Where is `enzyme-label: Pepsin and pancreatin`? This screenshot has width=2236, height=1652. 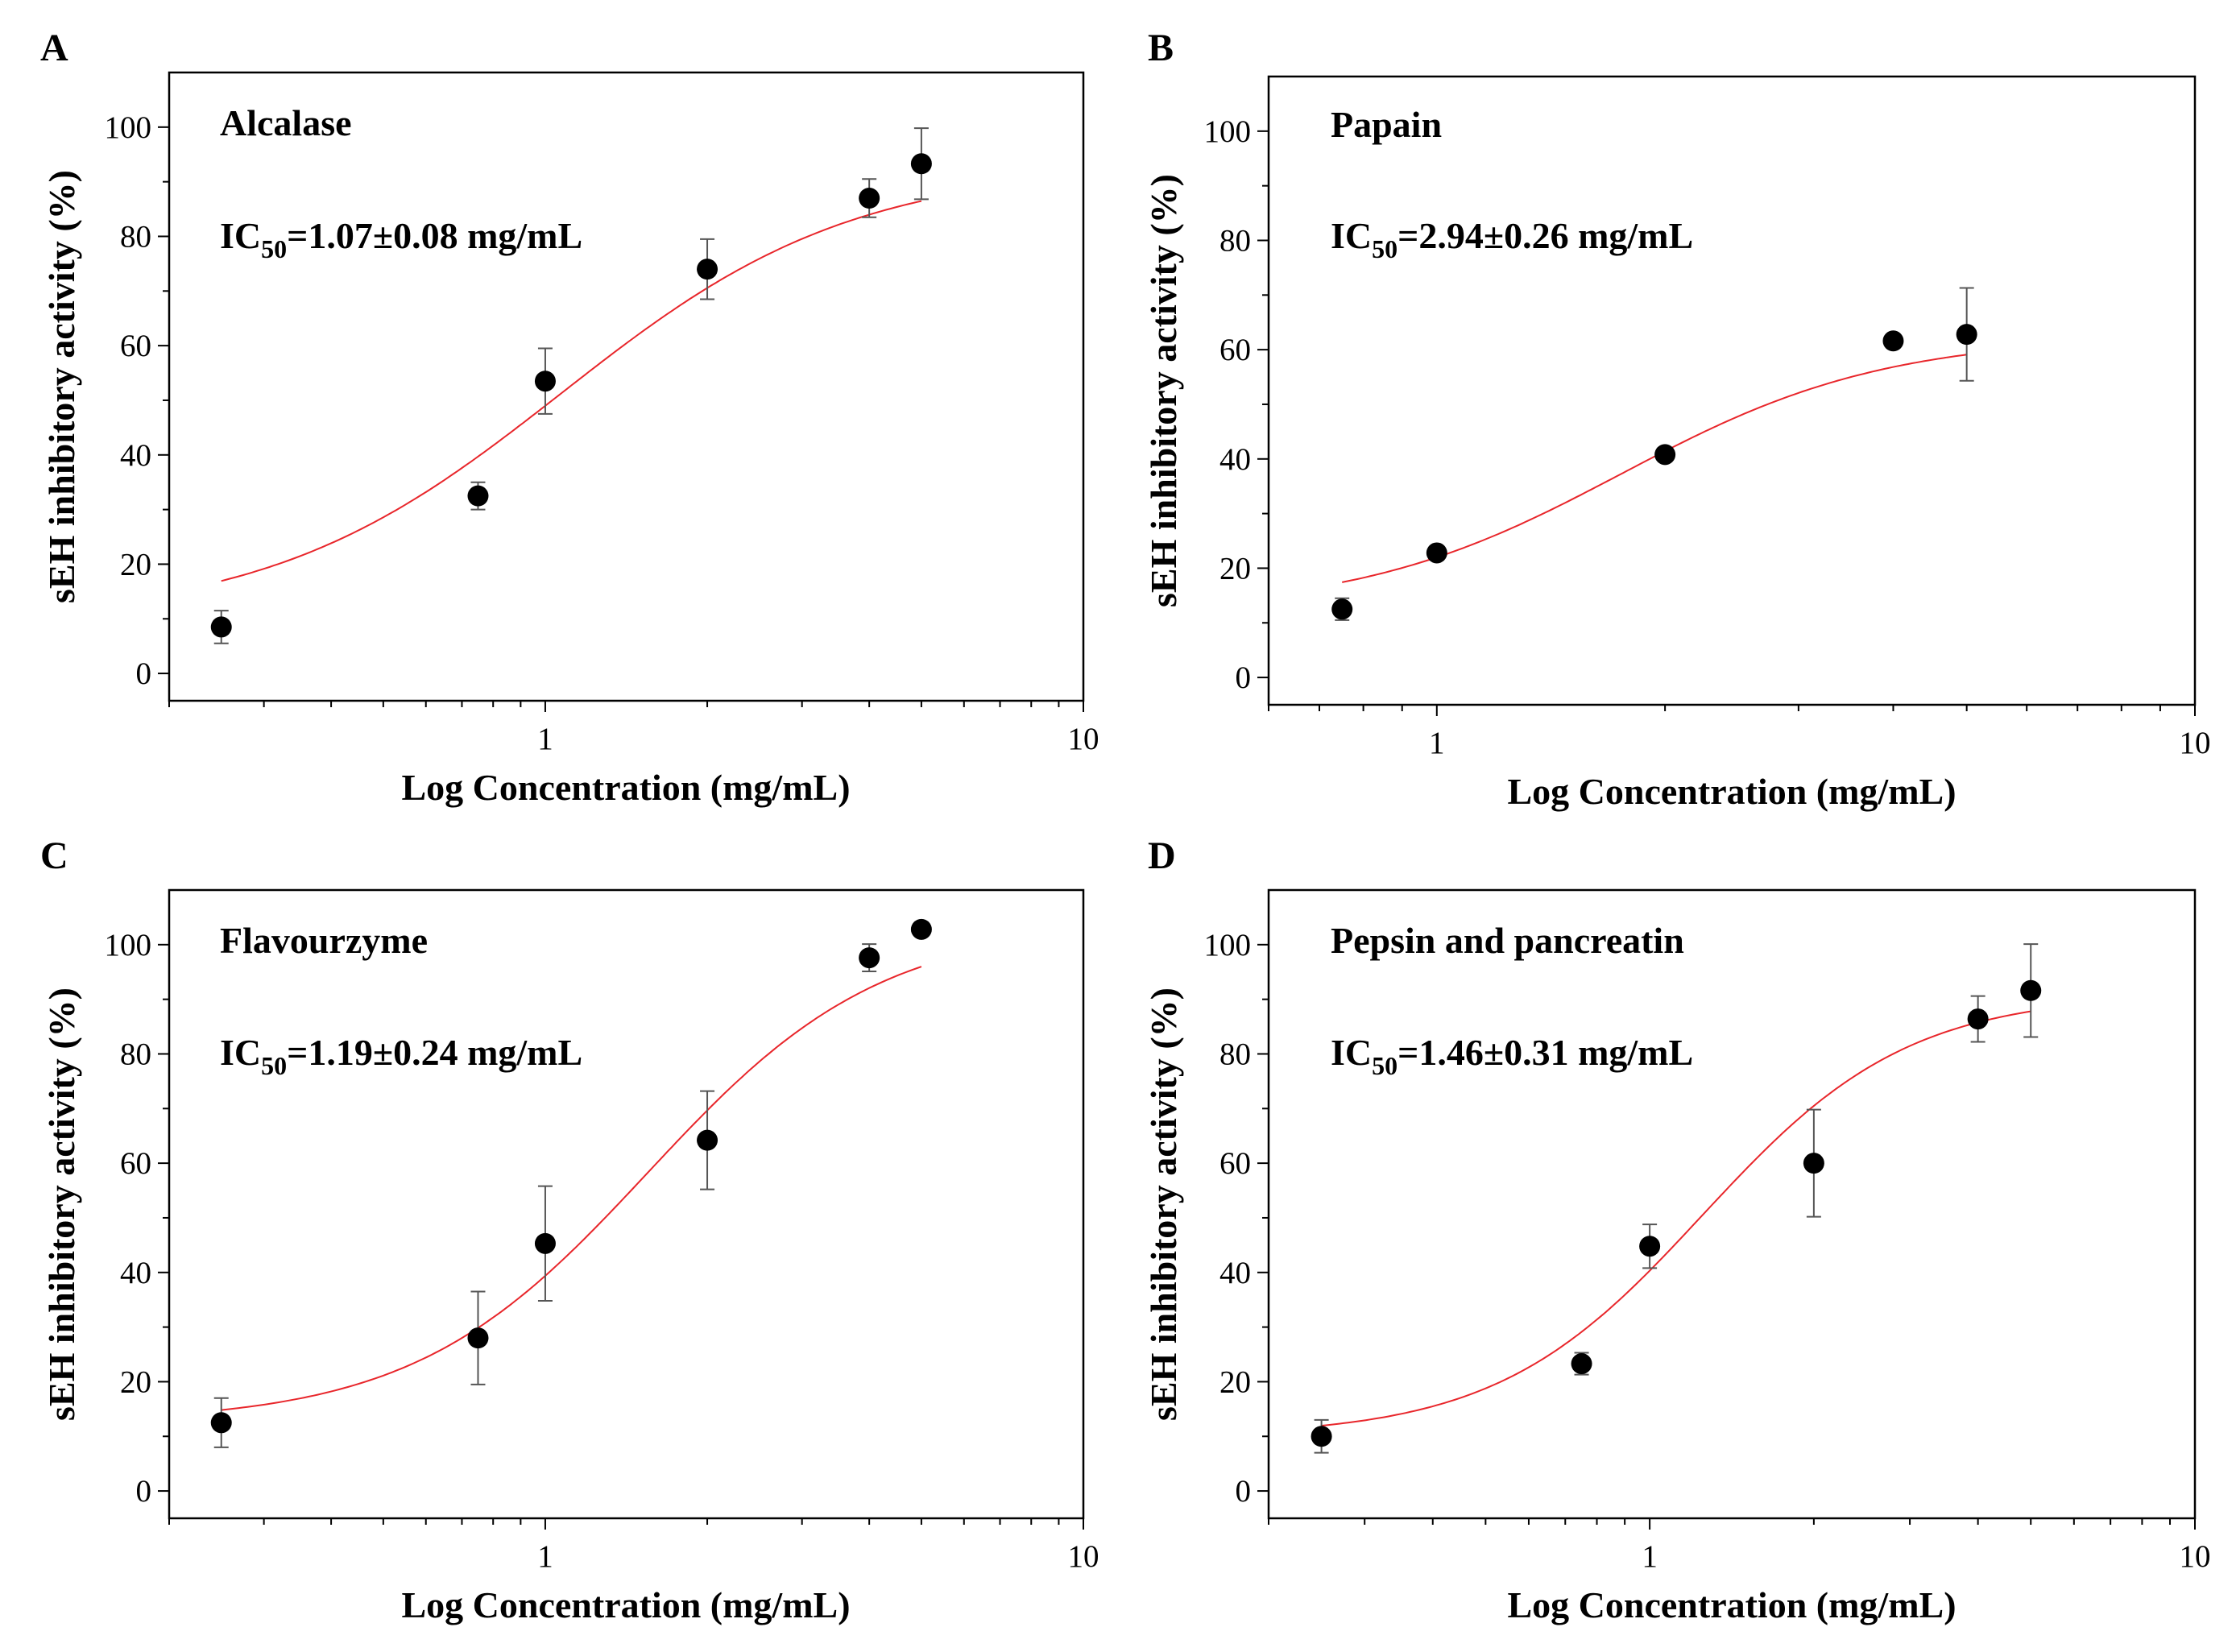
enzyme-label: Pepsin and pancreatin is located at coordinates (1507, 940).